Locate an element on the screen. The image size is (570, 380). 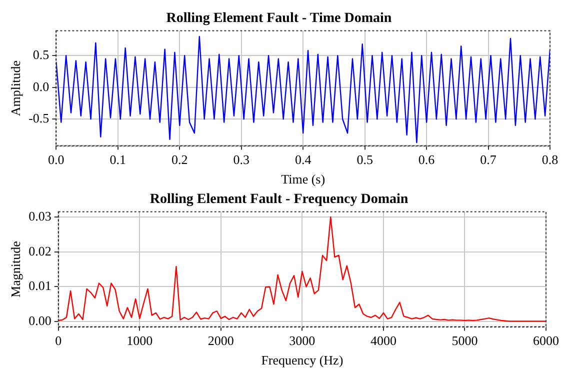
x-tick-label: 0.0 is located at coordinates (56, 160).